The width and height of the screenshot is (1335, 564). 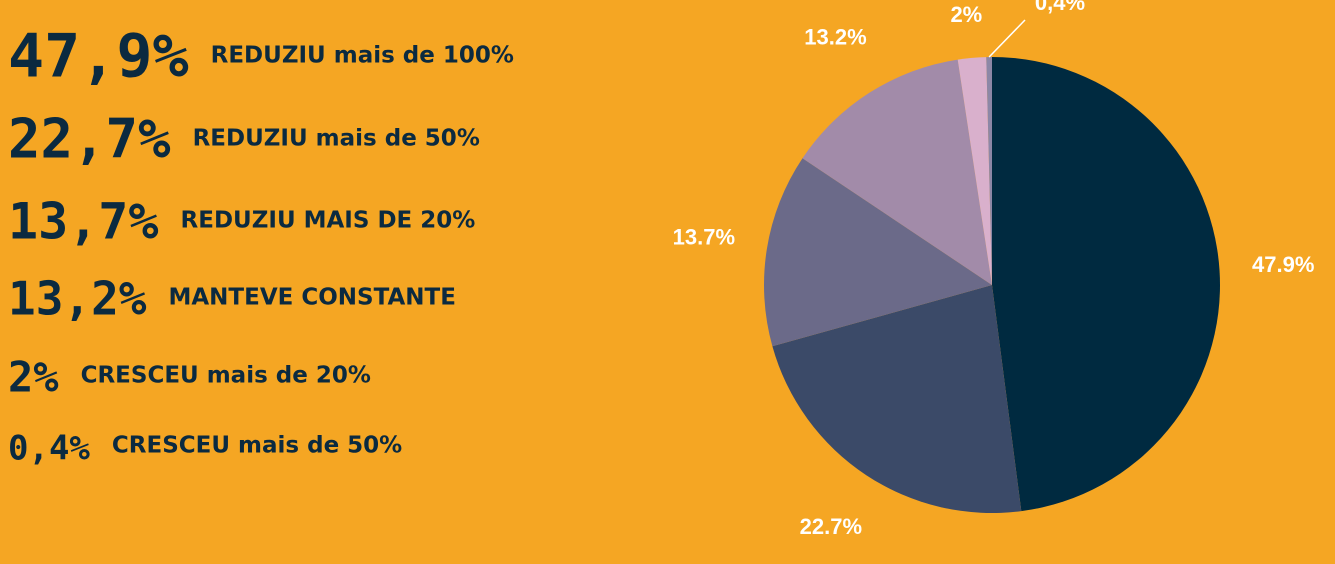 I want to click on legend-label: REDUZIU mais de 50%, so click(x=336, y=139).